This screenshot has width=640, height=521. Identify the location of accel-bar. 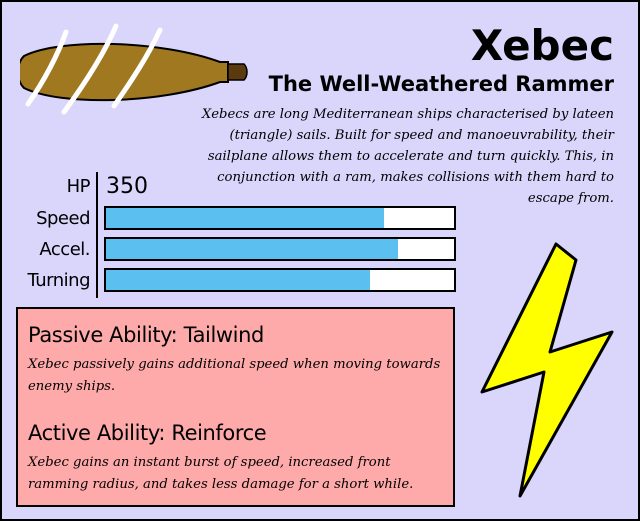
(280, 249).